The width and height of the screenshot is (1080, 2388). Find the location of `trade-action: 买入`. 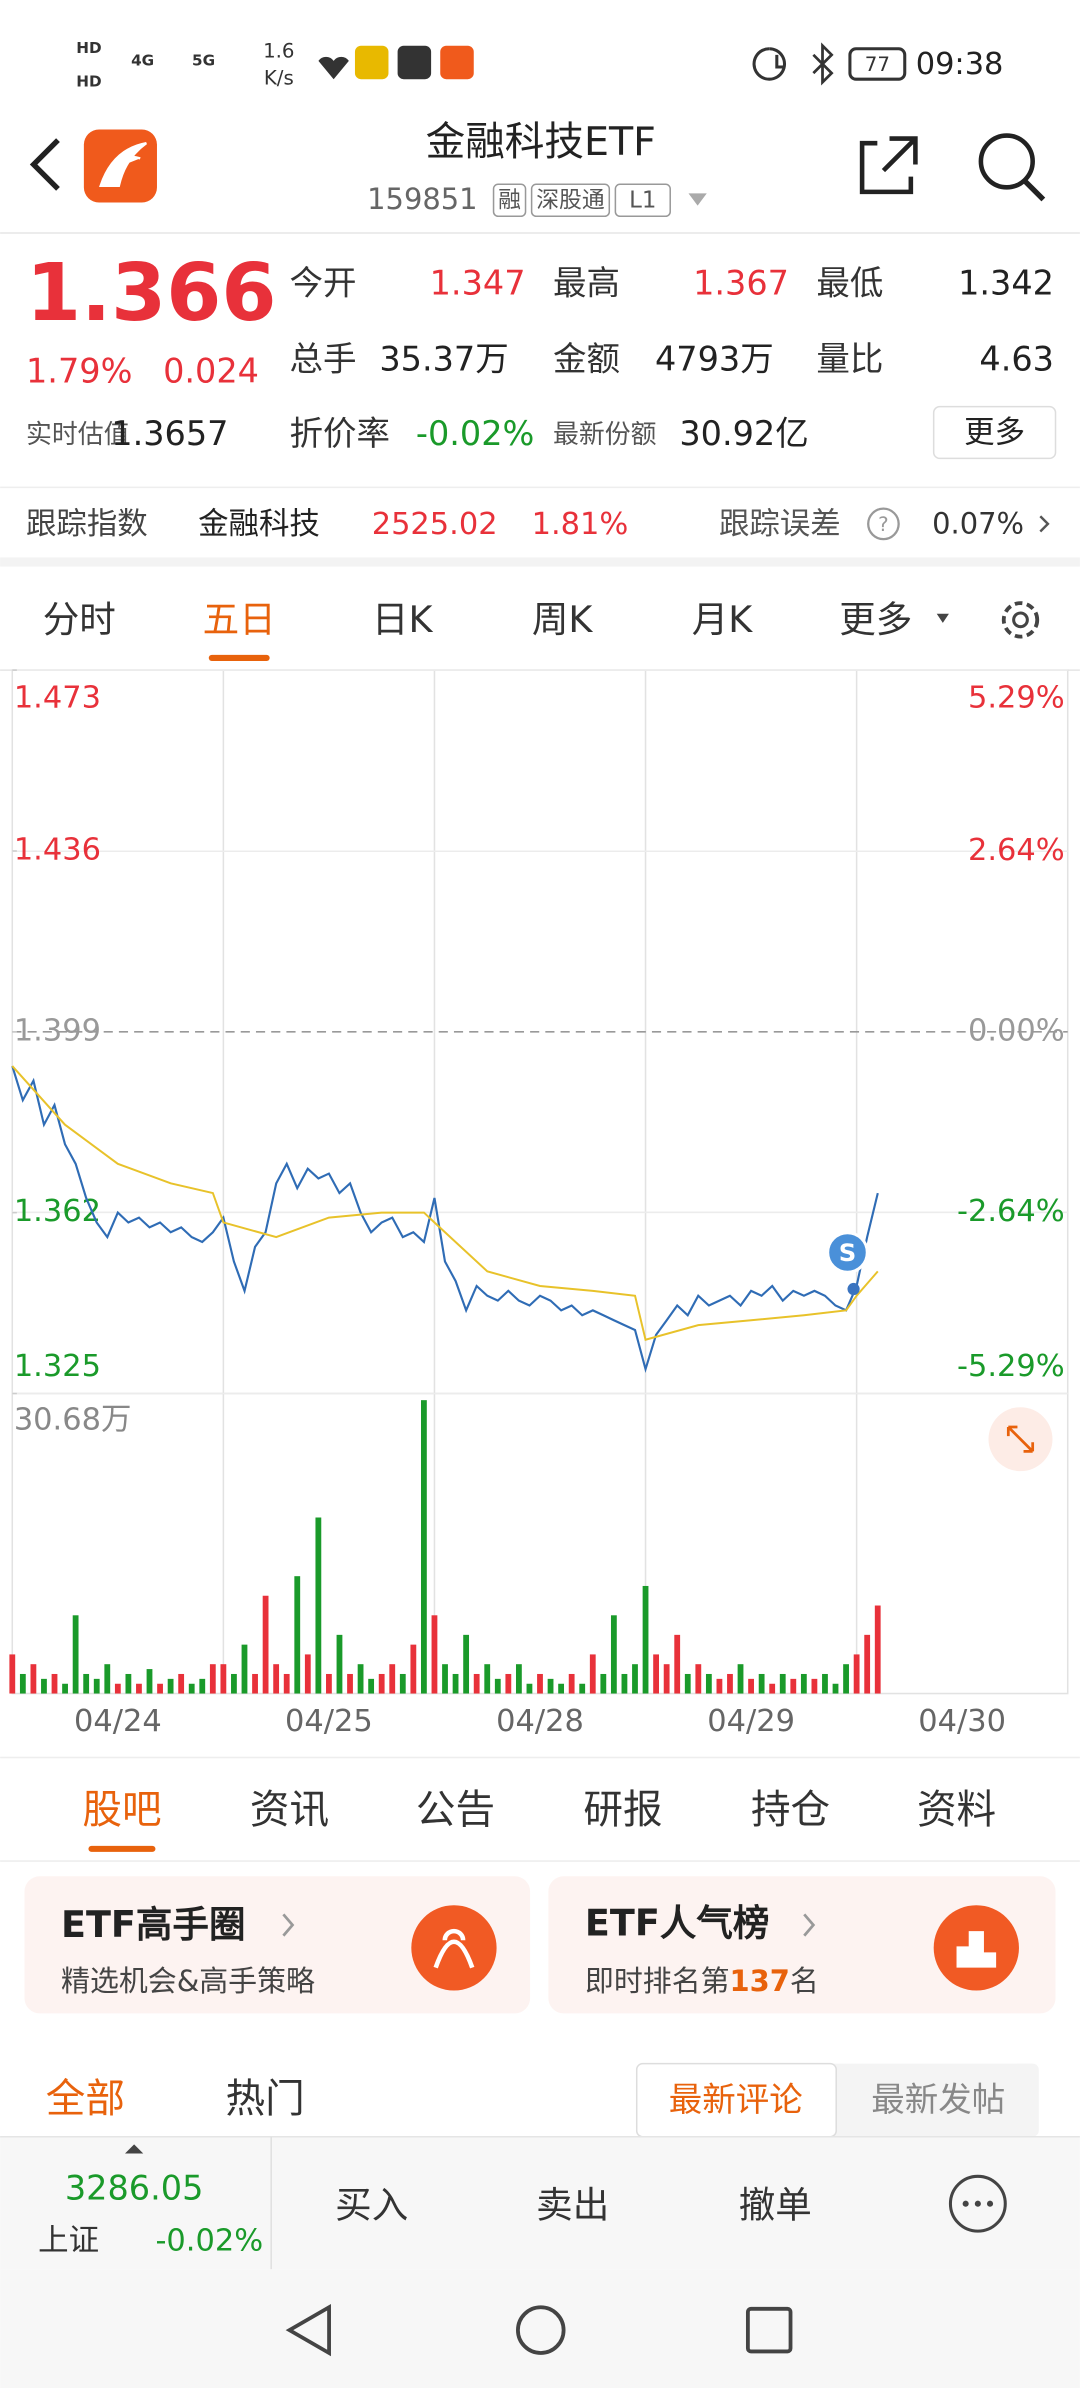

trade-action: 买入 is located at coordinates (371, 2204).